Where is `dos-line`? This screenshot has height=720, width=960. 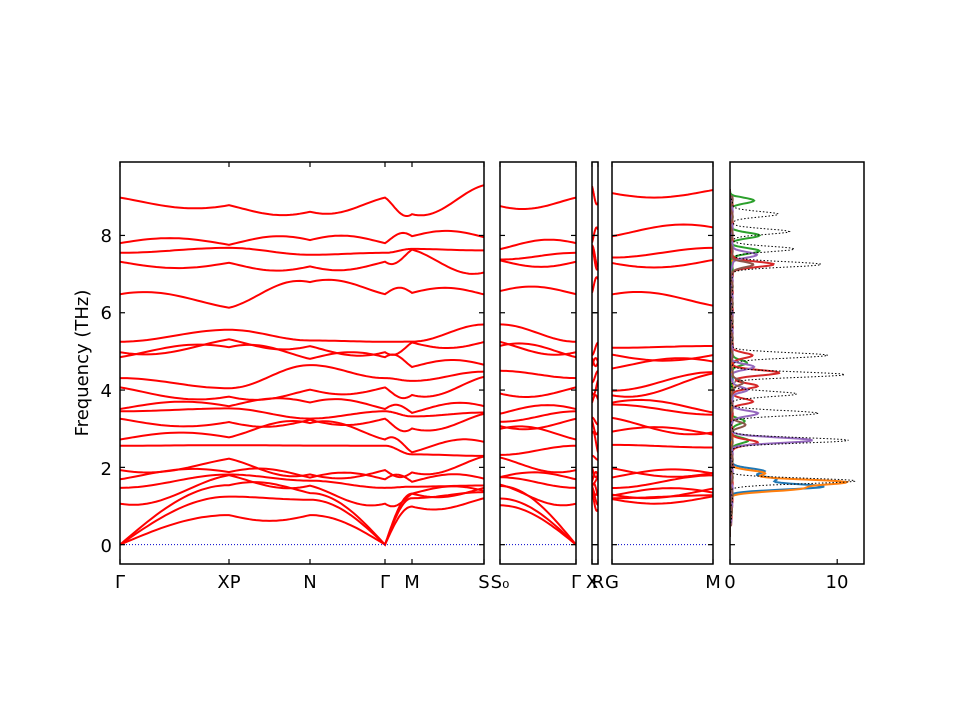 dos-line is located at coordinates (793, 363).